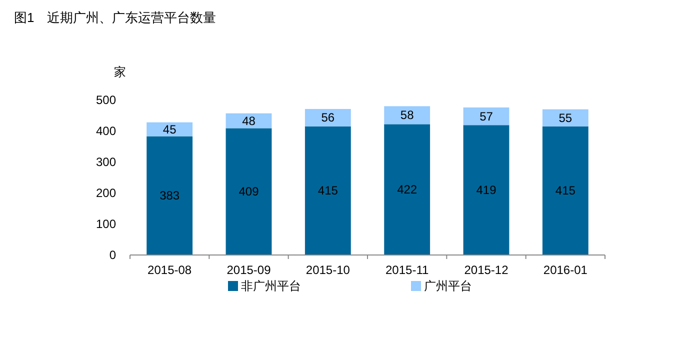  What do you see at coordinates (448, 286) in the screenshot?
I see `legend-label: 广州平台` at bounding box center [448, 286].